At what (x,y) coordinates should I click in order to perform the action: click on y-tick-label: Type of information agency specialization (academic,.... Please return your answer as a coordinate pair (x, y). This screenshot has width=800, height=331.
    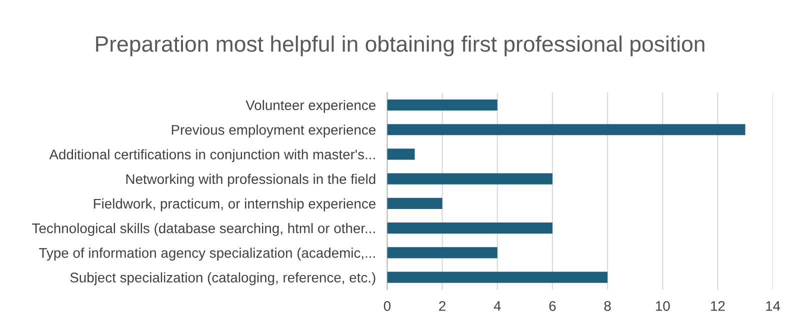
    Looking at the image, I should click on (207, 254).